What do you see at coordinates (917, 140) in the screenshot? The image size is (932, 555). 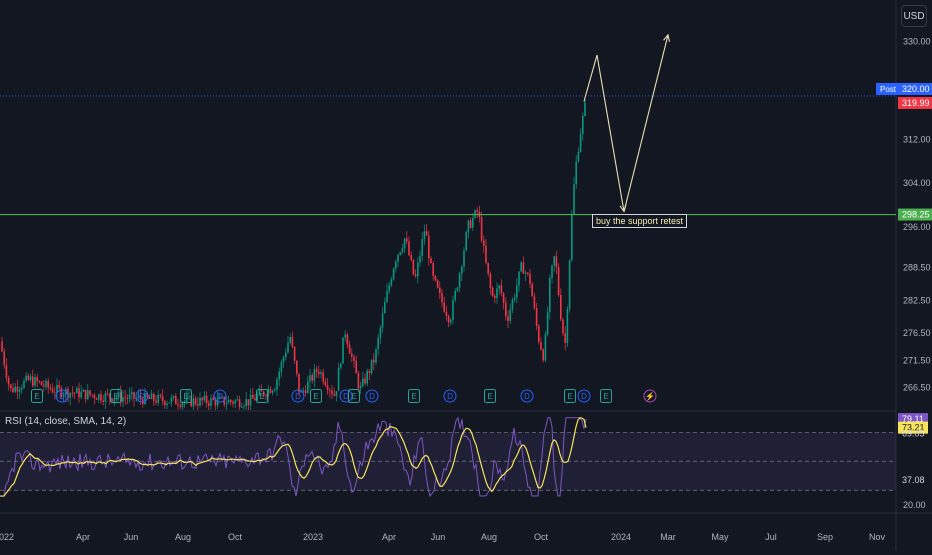 I see `y-tick-label: 312.00` at bounding box center [917, 140].